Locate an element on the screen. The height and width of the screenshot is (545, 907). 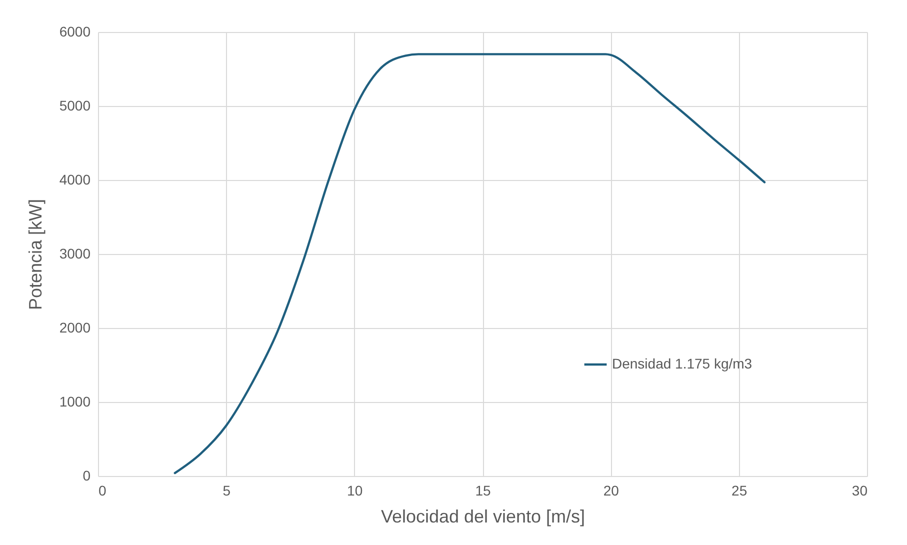
x-tick-label: 30 is located at coordinates (860, 490).